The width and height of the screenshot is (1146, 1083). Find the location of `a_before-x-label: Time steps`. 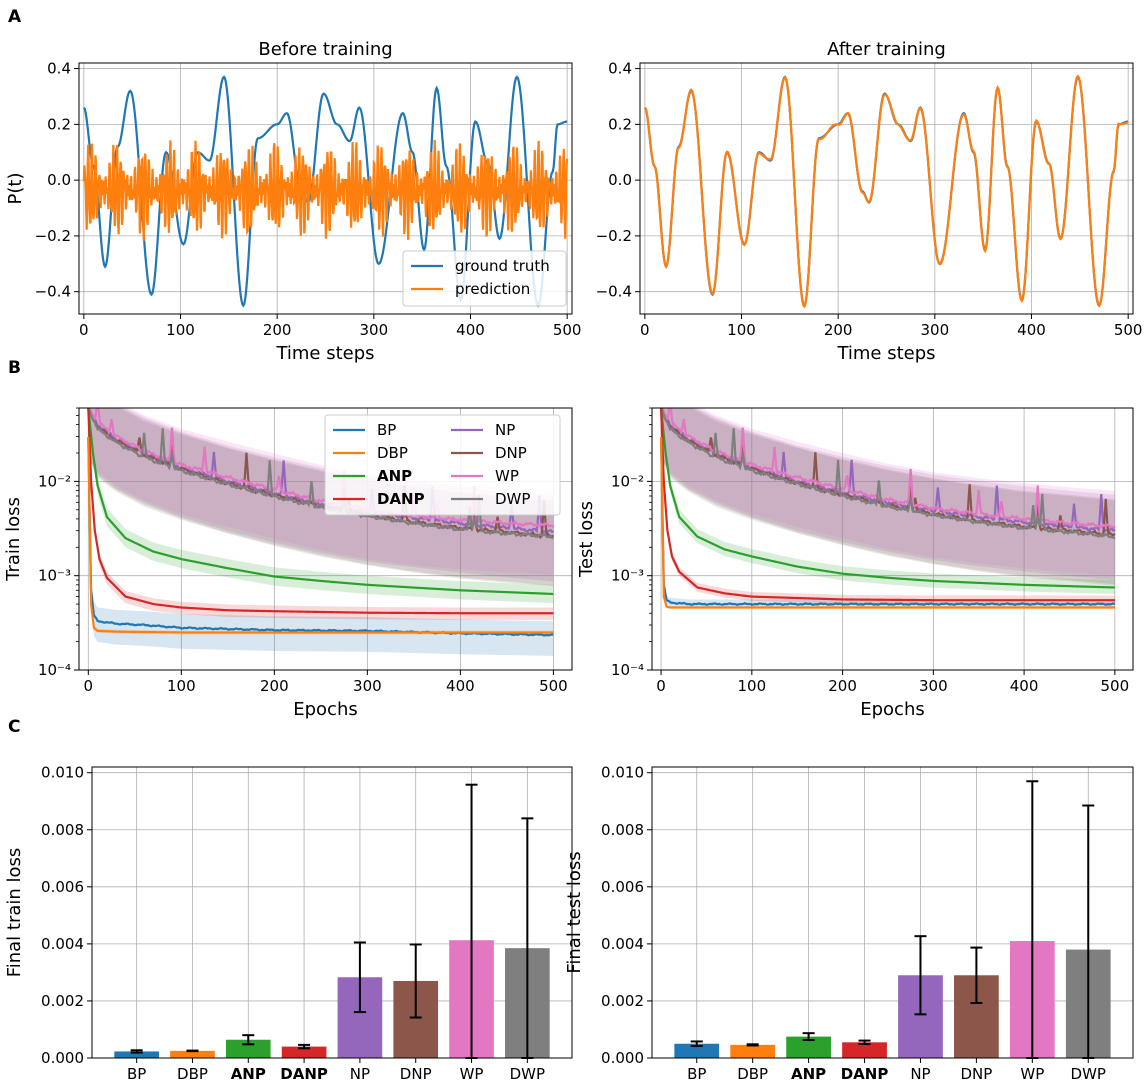

a_before-x-label: Time steps is located at coordinates (324, 353).